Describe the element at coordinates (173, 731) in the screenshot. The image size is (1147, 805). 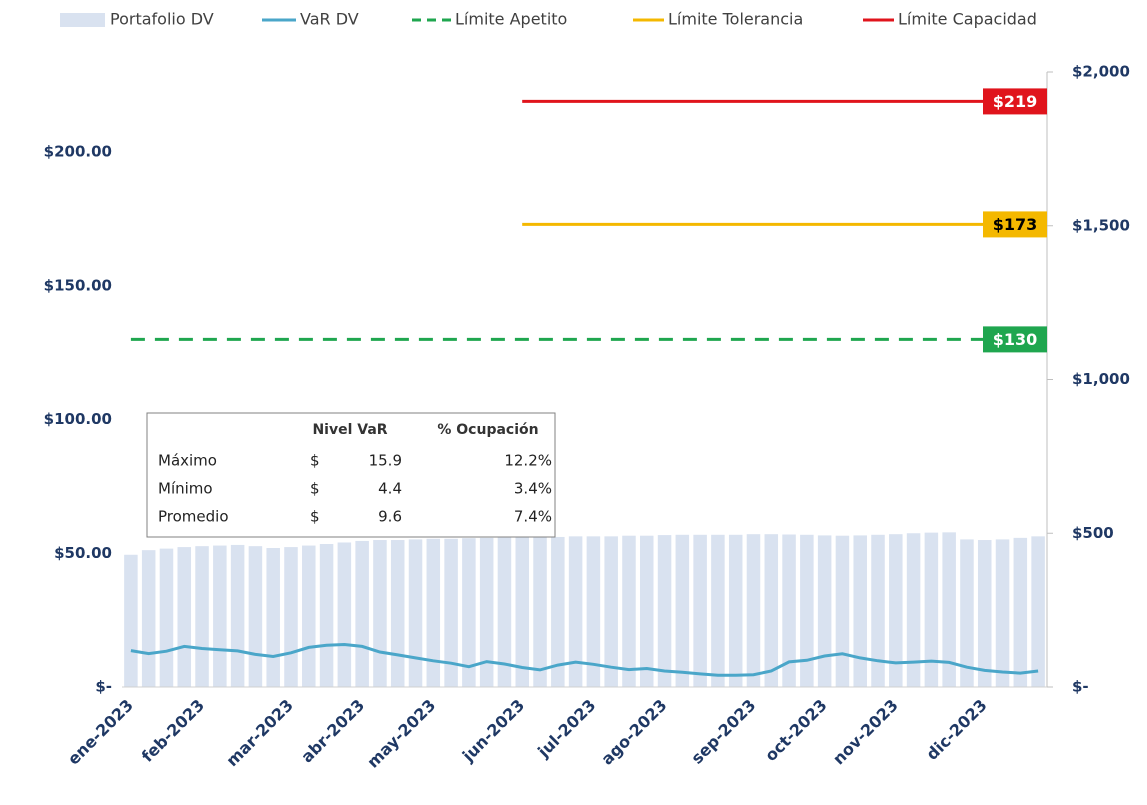
I see `x-tick-label: feb-2023` at that location.